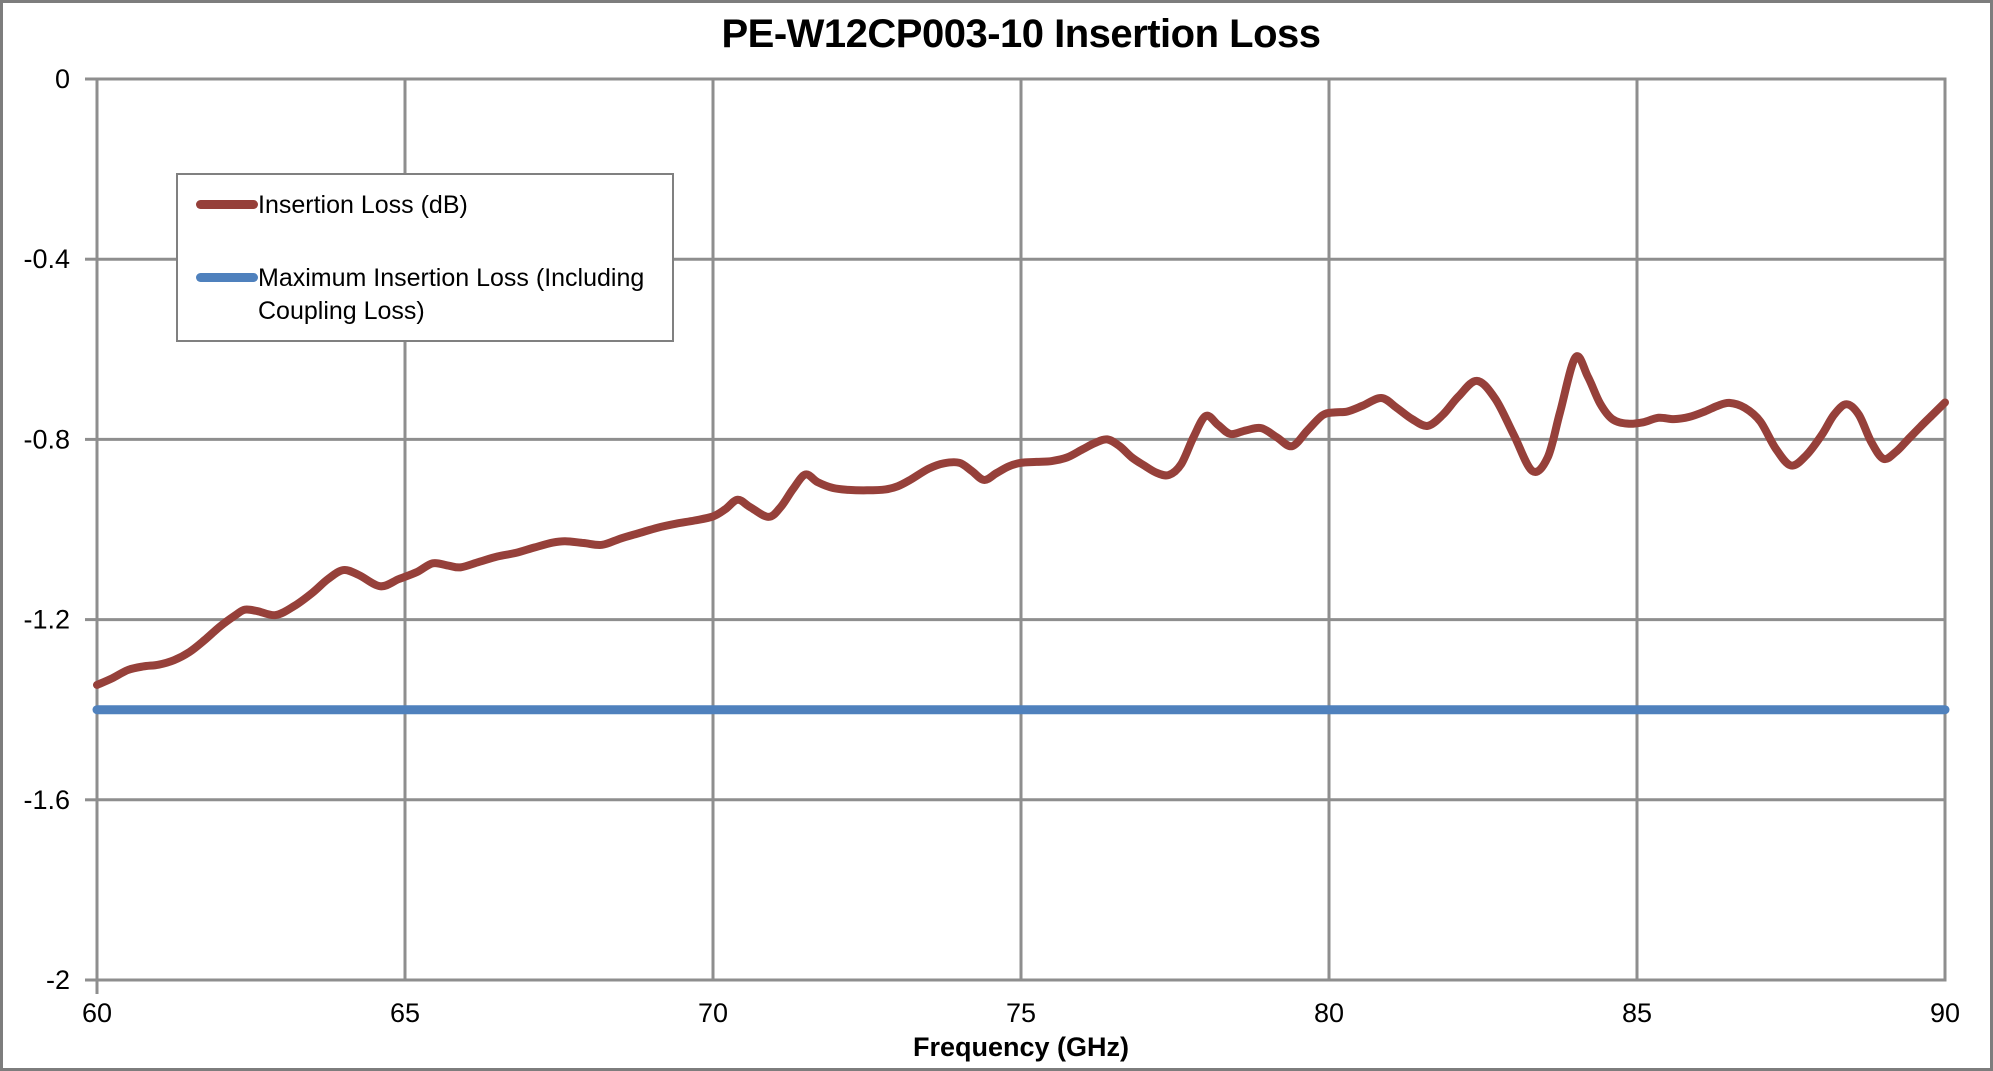  Describe the element at coordinates (97, 1013) in the screenshot. I see `x-tick-label: 60` at that location.